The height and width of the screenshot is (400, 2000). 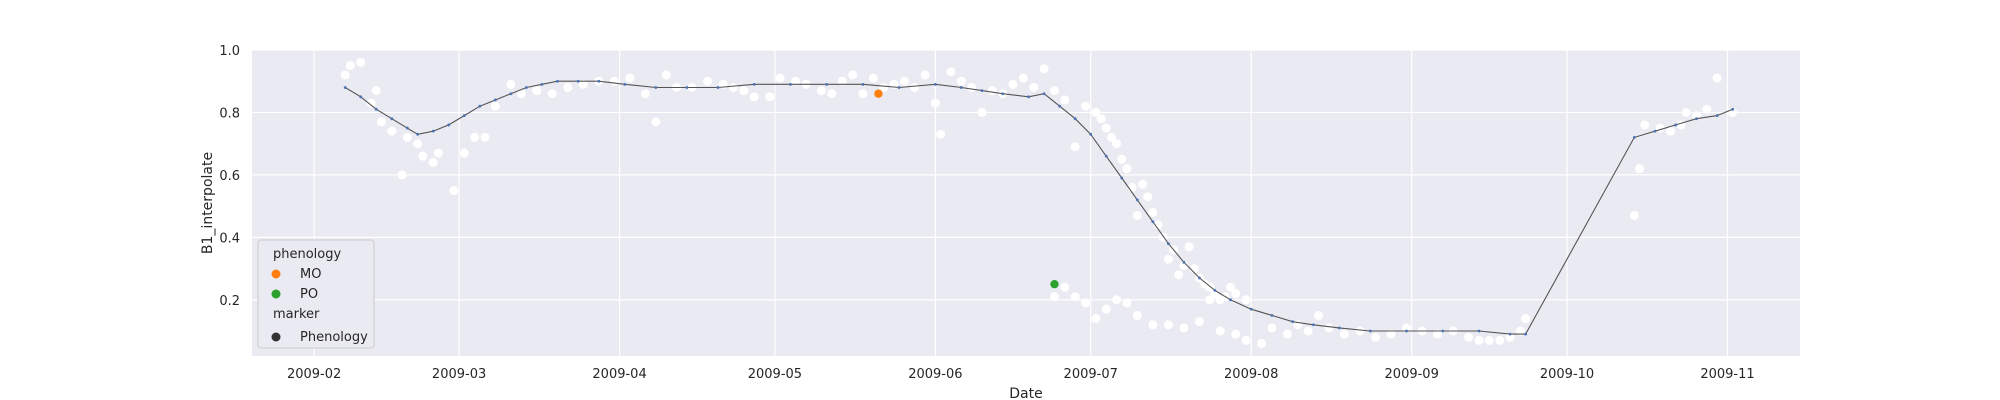 I want to click on y-tick-label: 0.2, so click(x=229, y=301).